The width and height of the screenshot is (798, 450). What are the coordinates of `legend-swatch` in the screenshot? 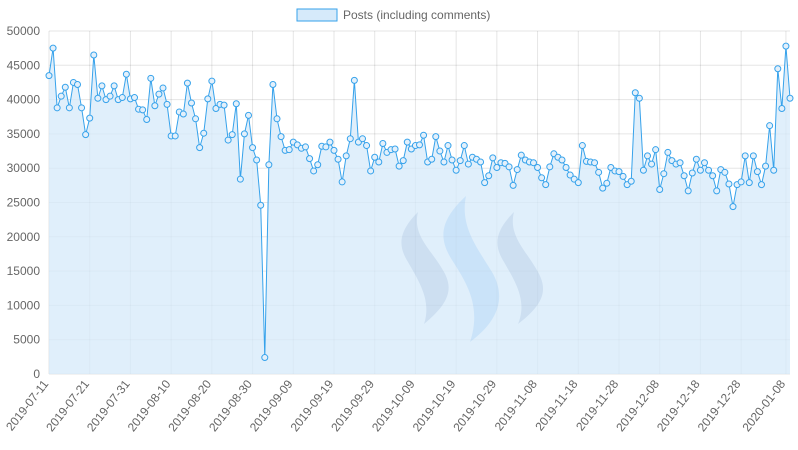 It's located at (317, 15).